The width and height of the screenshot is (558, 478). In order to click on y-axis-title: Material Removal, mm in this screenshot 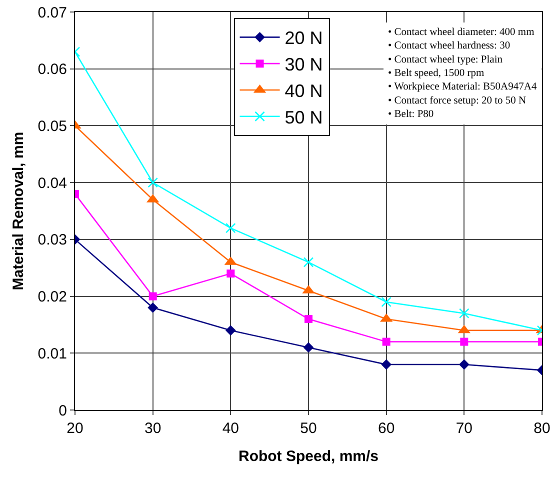, I will do `click(19, 211)`.